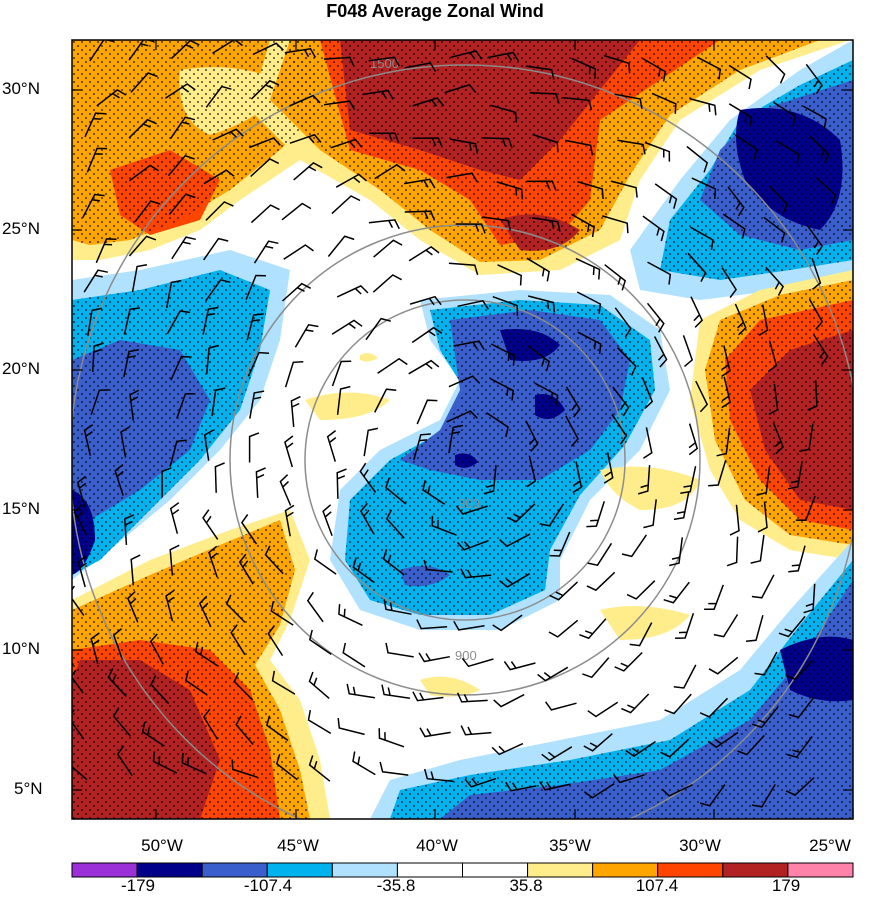  What do you see at coordinates (786, 885) in the screenshot?
I see `colorbar-label-179: 179` at bounding box center [786, 885].